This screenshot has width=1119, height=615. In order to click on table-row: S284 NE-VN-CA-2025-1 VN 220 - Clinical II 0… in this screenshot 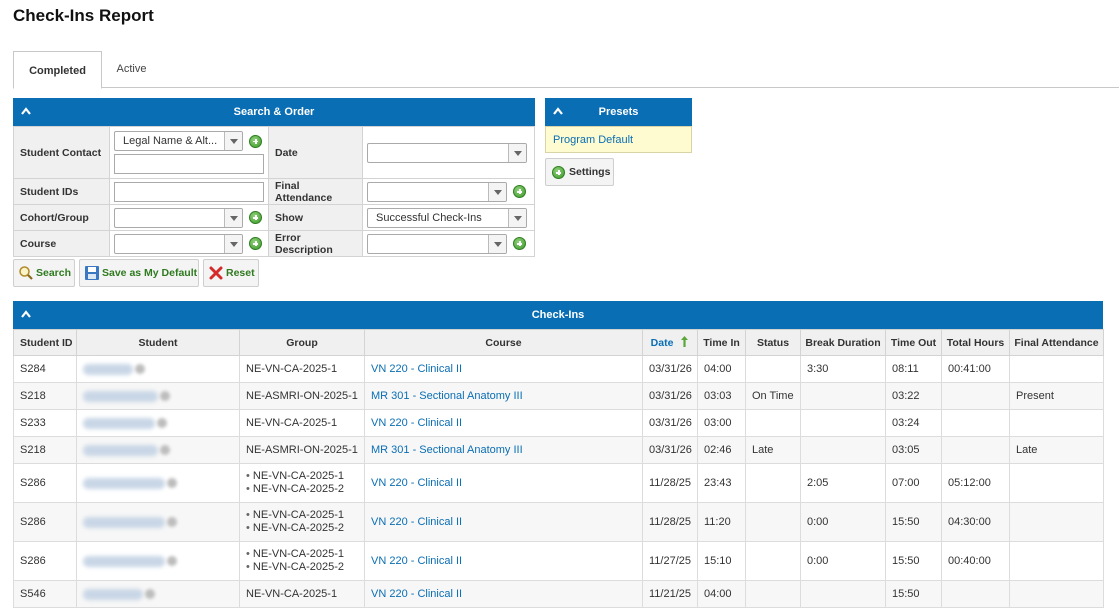, I will do `click(558, 369)`.